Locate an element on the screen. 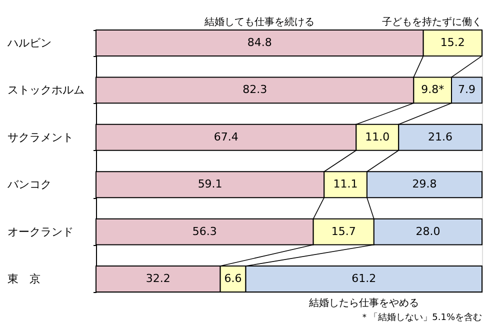 This screenshot has height=329, width=493. data-label: 82.3 is located at coordinates (255, 89).